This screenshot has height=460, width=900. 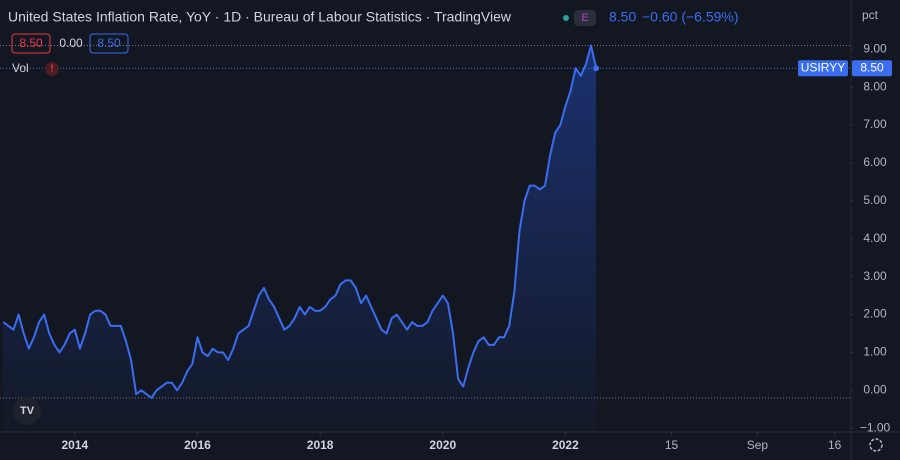 I want to click on y-tick-label: 6.00, so click(x=875, y=162).